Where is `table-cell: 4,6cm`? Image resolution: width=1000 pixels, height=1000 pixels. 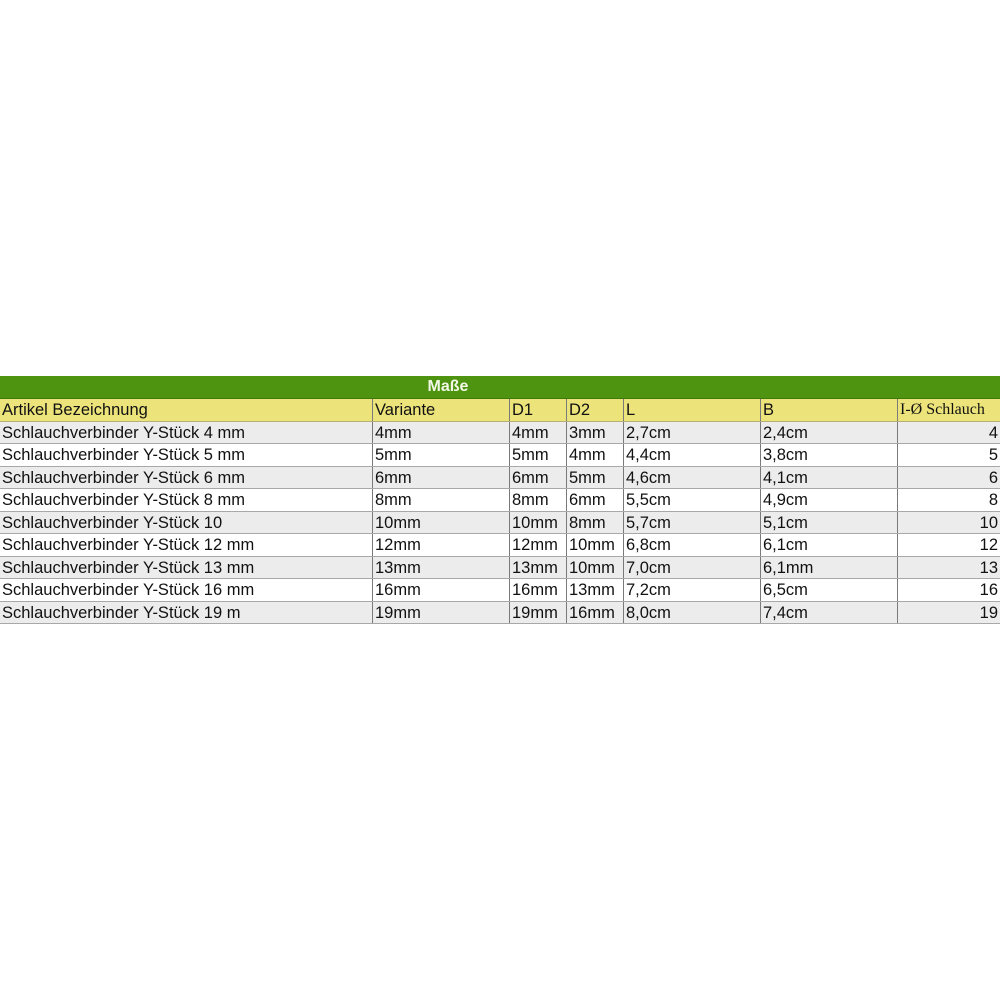
table-cell: 4,6cm is located at coordinates (692, 477).